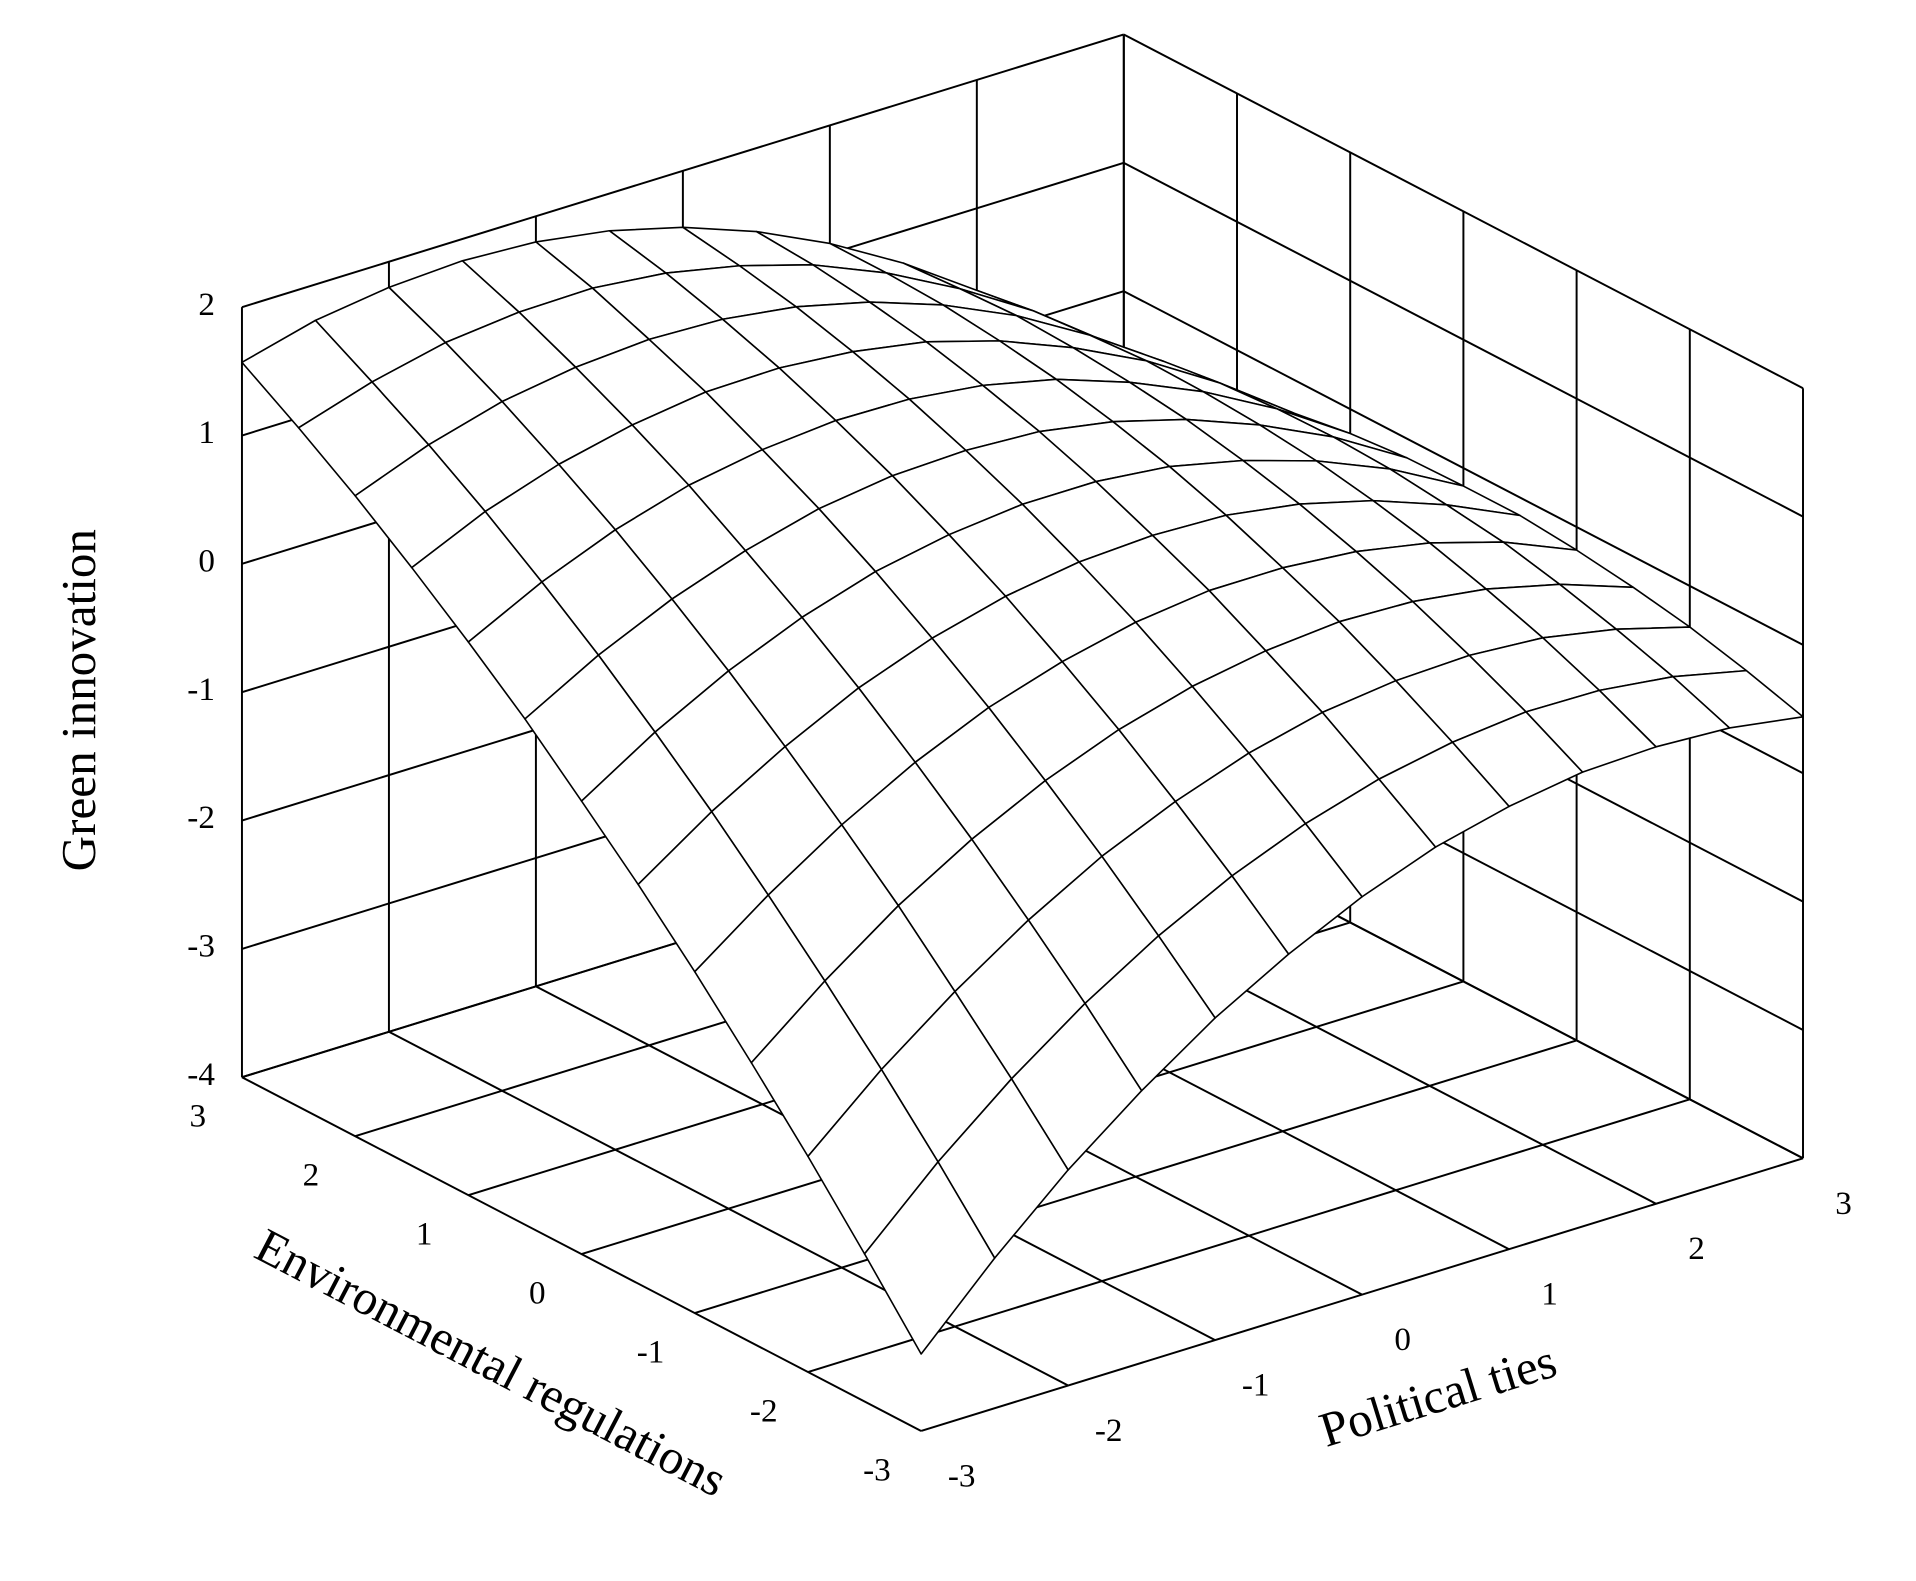 The height and width of the screenshot is (1581, 1916). What do you see at coordinates (201, 946) in the screenshot?
I see `z-tick-label: -3` at bounding box center [201, 946].